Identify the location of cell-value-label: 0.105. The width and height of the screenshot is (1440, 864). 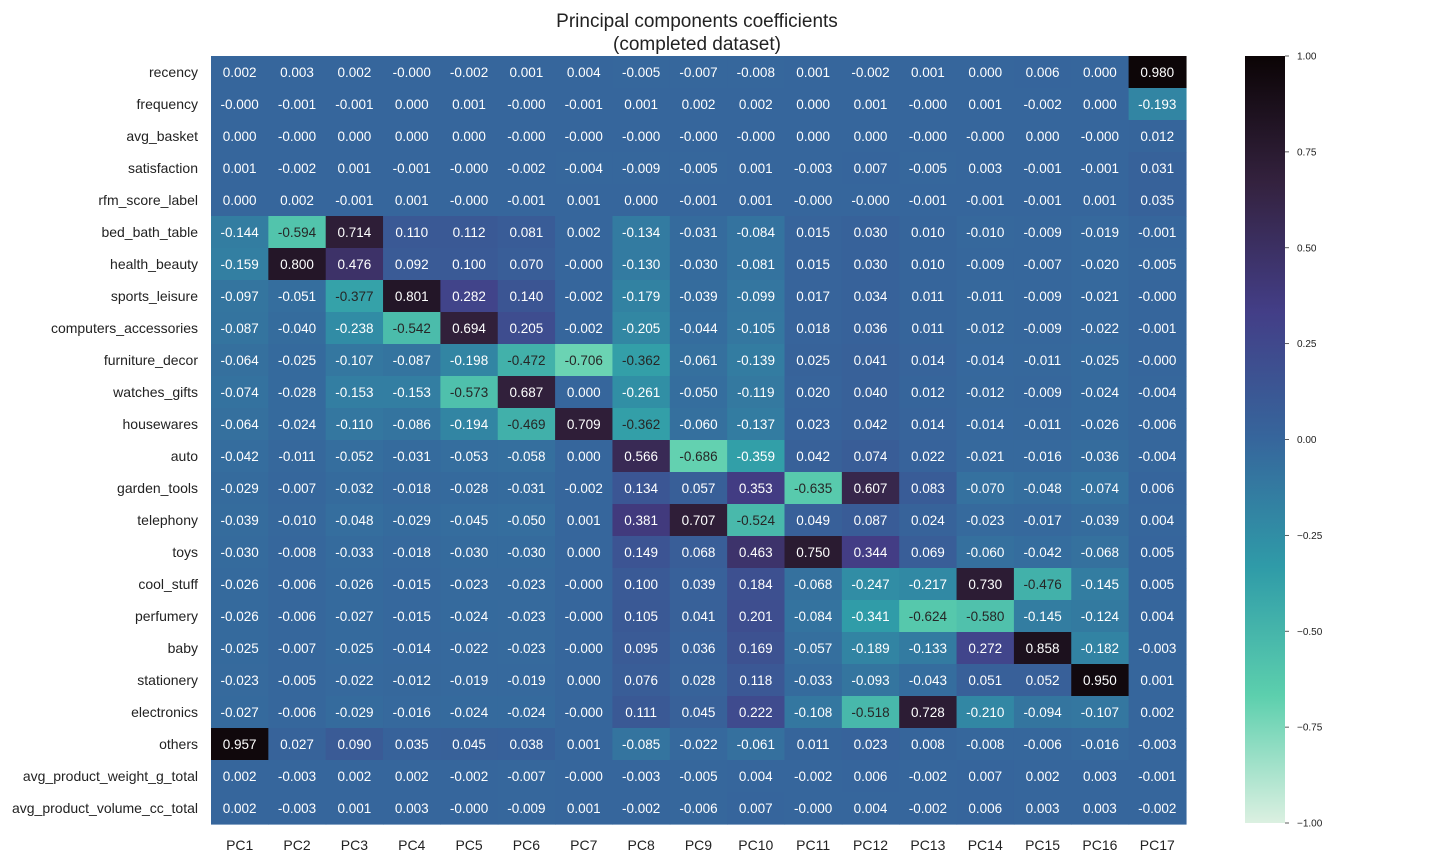
(641, 616).